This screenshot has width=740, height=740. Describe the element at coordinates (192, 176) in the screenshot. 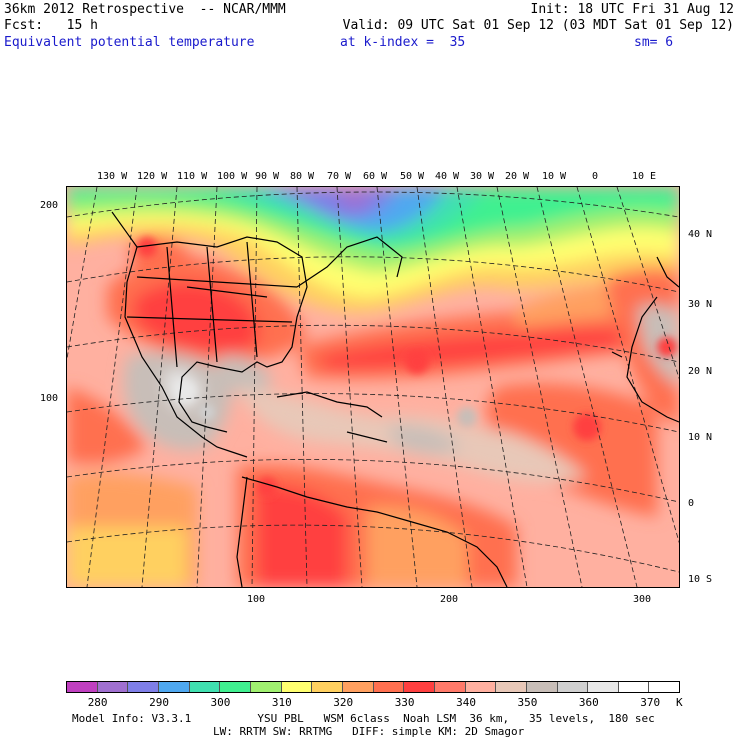

I see `longitude-label: 110 W` at that location.